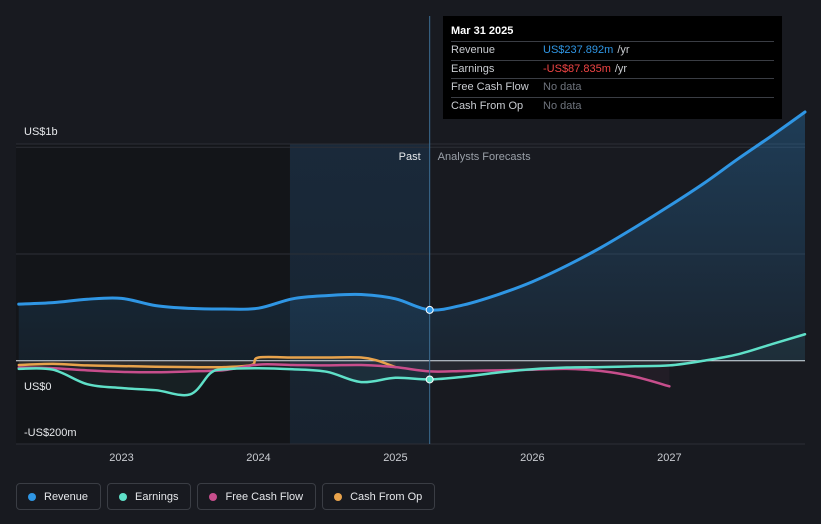 This screenshot has height=524, width=821. I want to click on y-tick-label: US$0, so click(38, 387).